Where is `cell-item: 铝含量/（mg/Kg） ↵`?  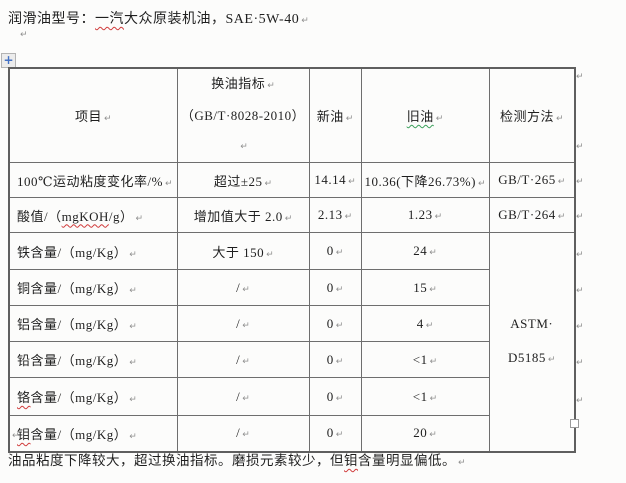 cell-item: 铝含量/（mg/Kg） ↵ is located at coordinates (93, 323).